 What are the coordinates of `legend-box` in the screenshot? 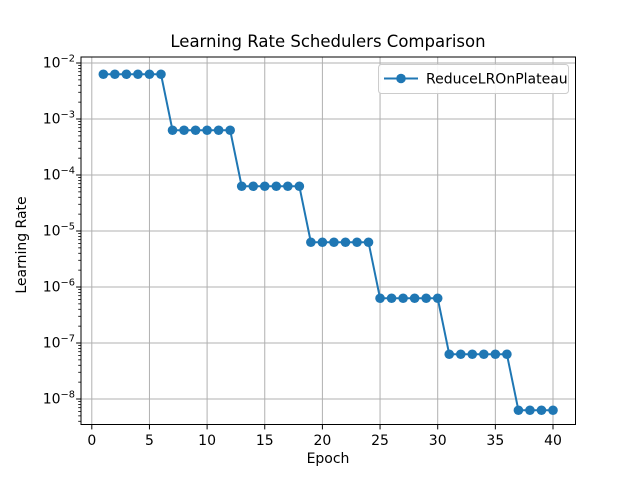 It's located at (473, 79).